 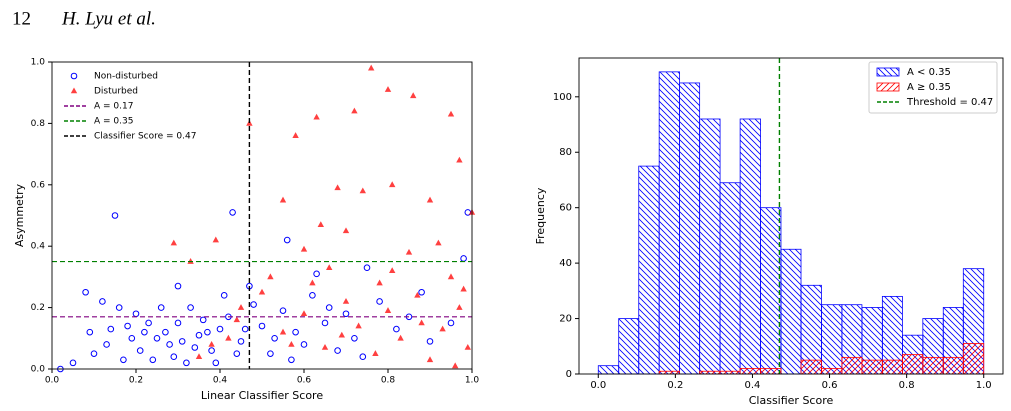 What do you see at coordinates (791, 400) in the screenshot?
I see `x-axis-label: Classifier Score` at bounding box center [791, 400].